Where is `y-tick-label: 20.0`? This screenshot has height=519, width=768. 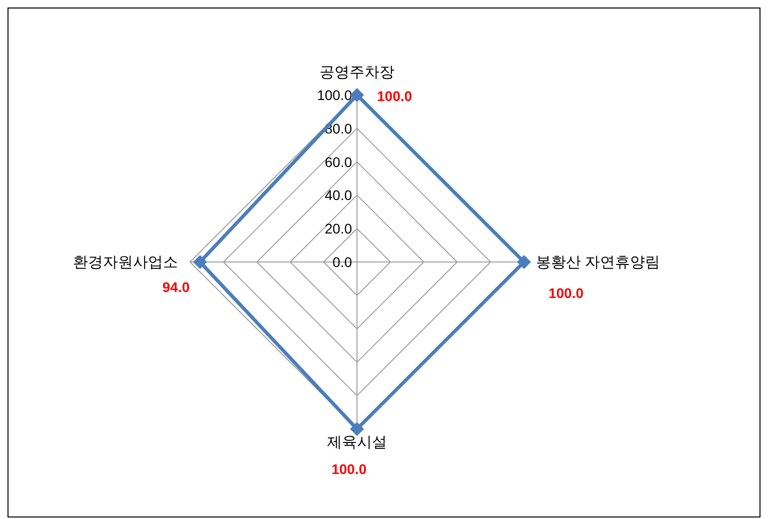 y-tick-label: 20.0 is located at coordinates (338, 228).